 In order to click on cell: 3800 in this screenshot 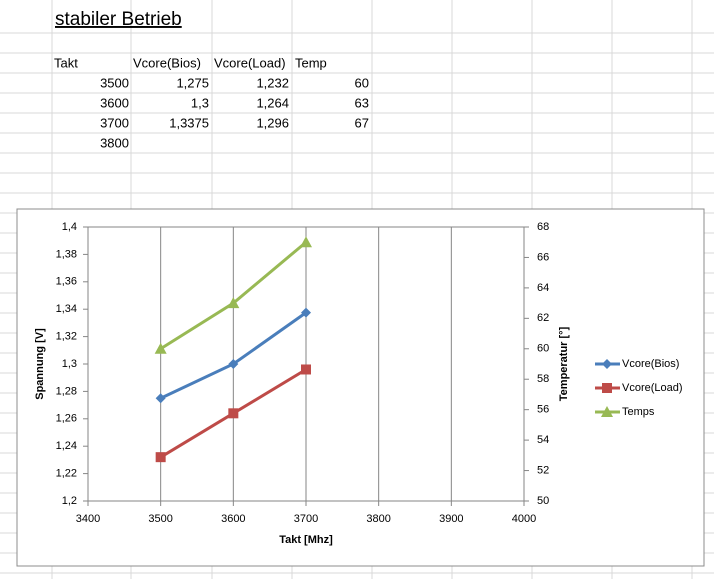, I will do `click(114, 142)`.